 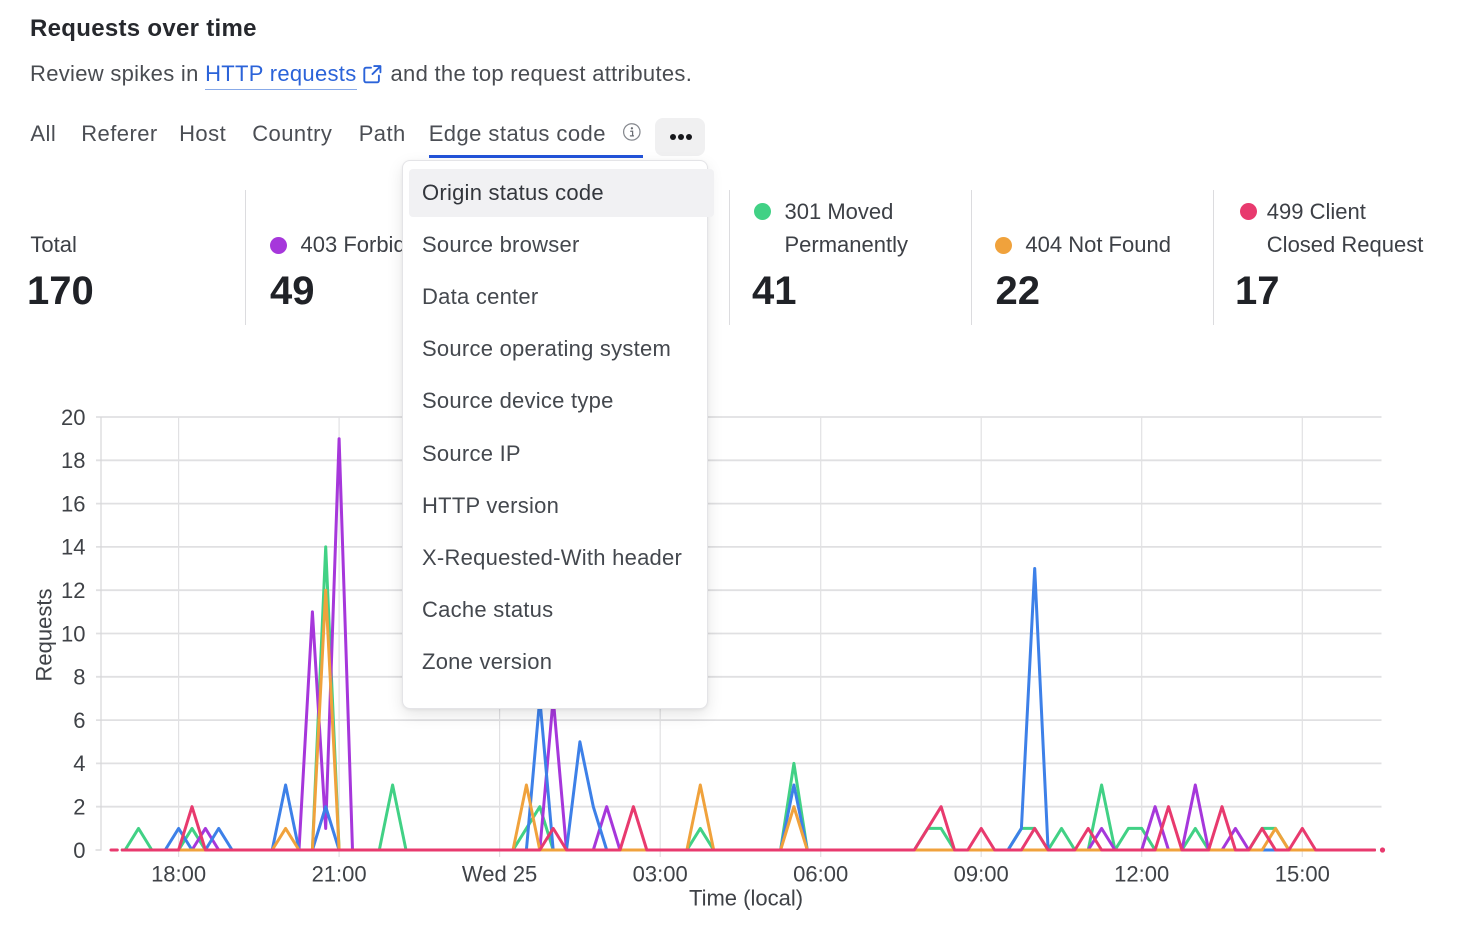 What do you see at coordinates (73, 503) in the screenshot?
I see `svg-text: 16` at bounding box center [73, 503].